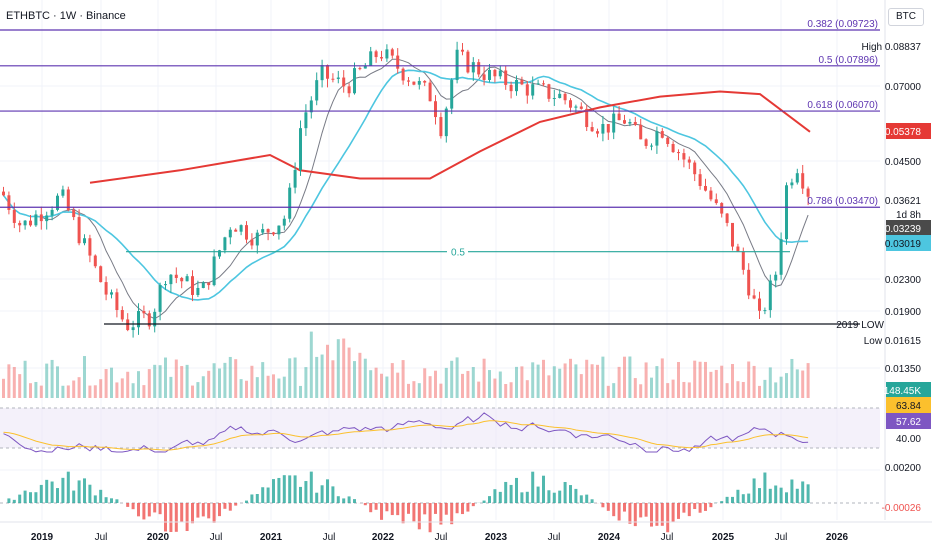 The height and width of the screenshot is (550, 932). Describe the element at coordinates (906, 17) in the screenshot. I see `currency-button: BTC` at that location.